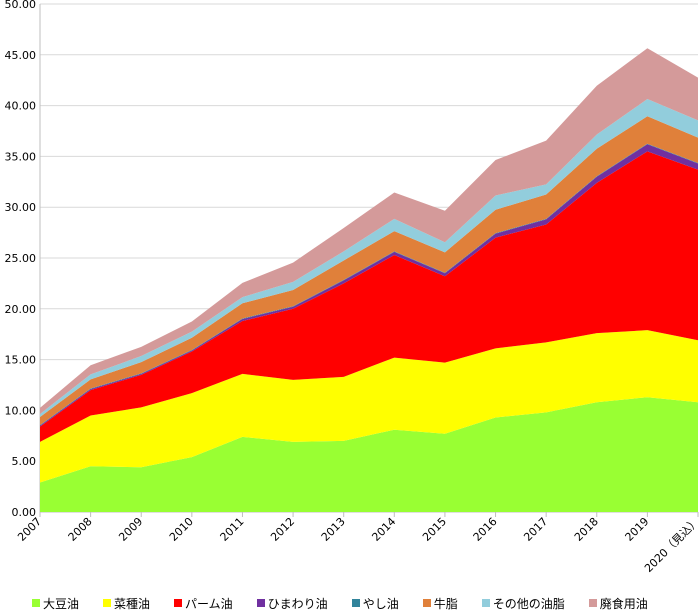 Image resolution: width=700 pixels, height=612 pixels. Describe the element at coordinates (445, 603) in the screenshot. I see `legend-label: 牛脂` at that location.